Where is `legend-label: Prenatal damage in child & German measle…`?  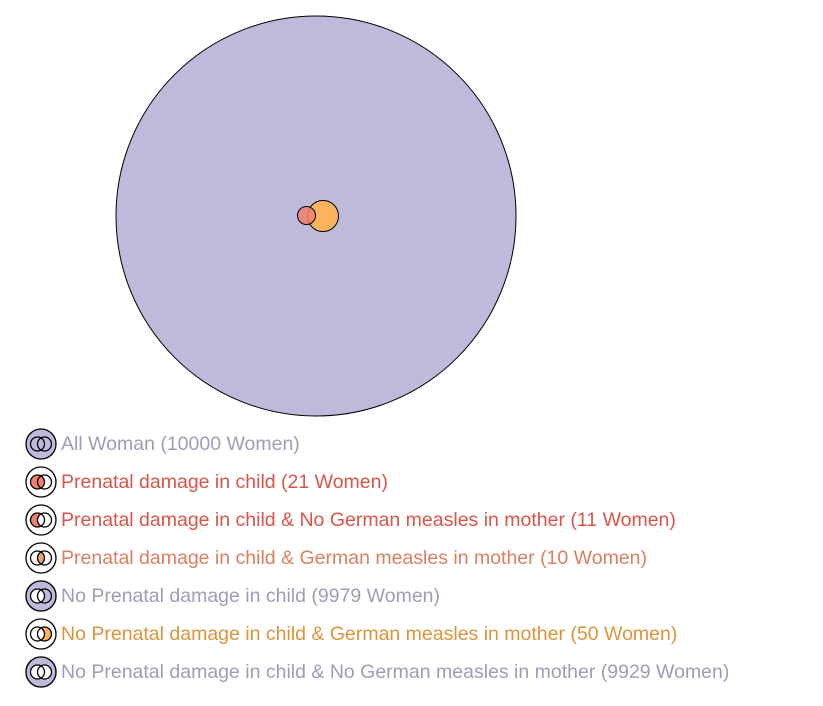
legend-label: Prenatal damage in child & German measle… is located at coordinates (354, 557).